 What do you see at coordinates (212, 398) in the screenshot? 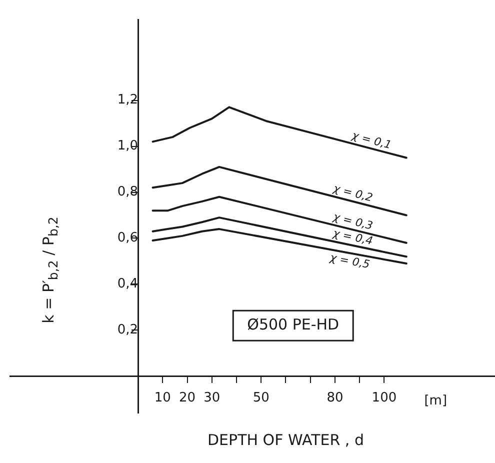
I see `x-tick-label: 30` at bounding box center [212, 398].